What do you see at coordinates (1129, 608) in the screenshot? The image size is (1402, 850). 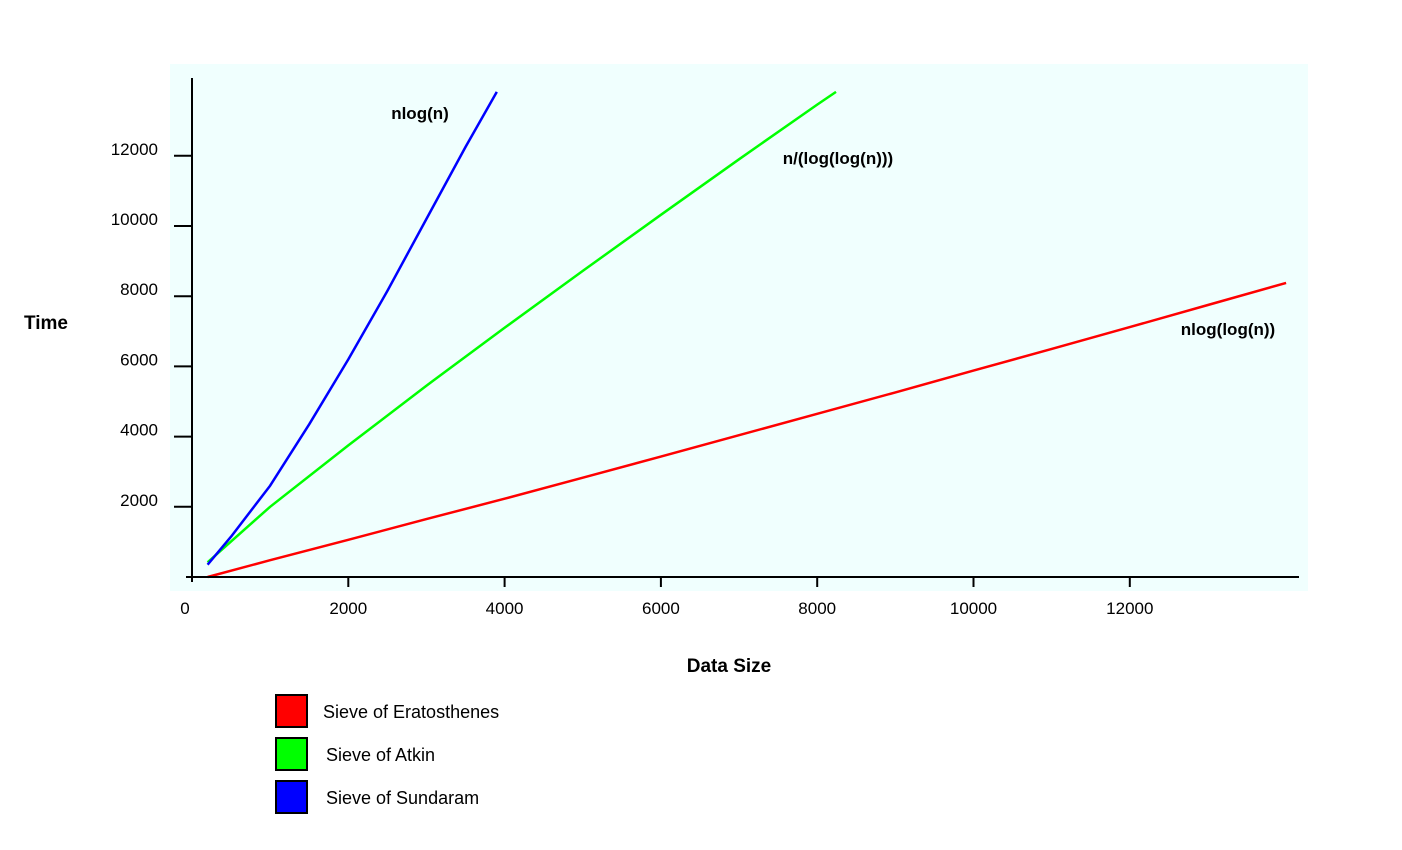 I see `x-tick-label: 12000` at bounding box center [1129, 608].